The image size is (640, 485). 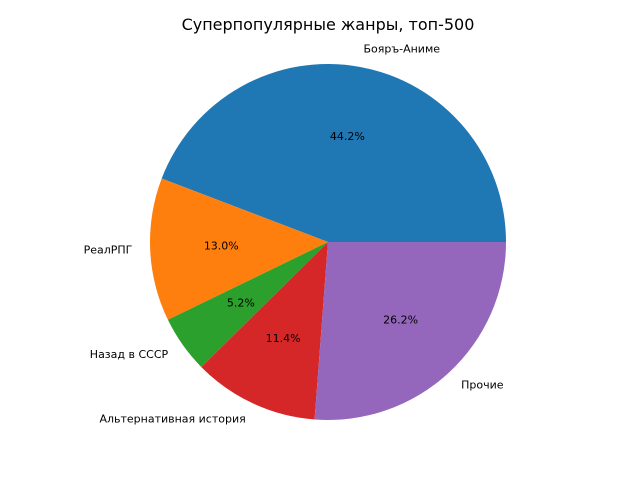 I want to click on pie-slice-percent-3: 11.4%, so click(x=283, y=338).